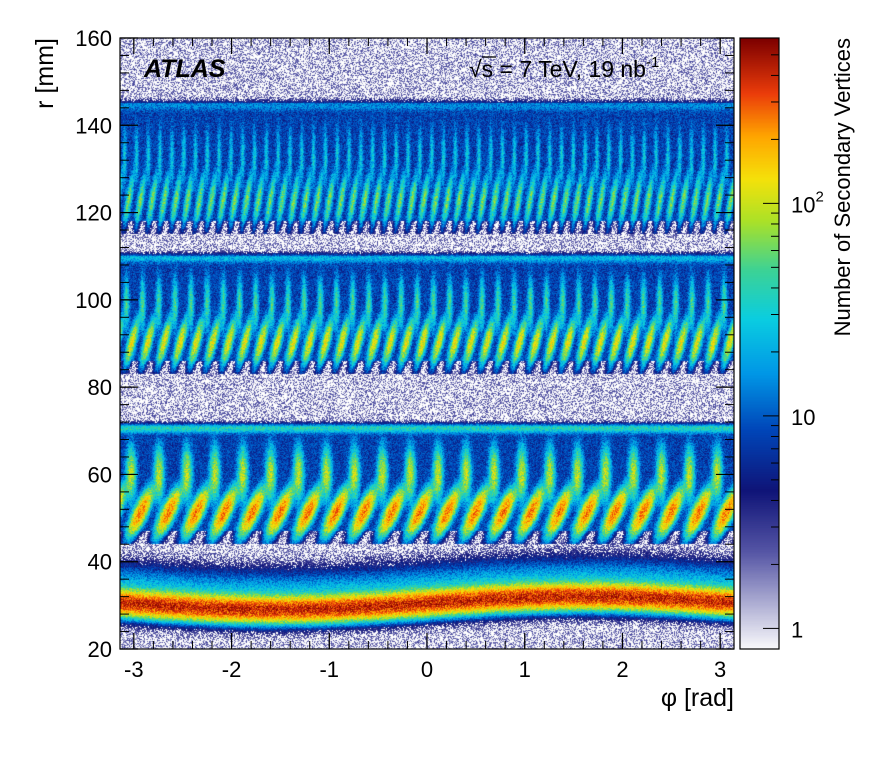 The width and height of the screenshot is (896, 772). What do you see at coordinates (100, 649) in the screenshot?
I see `y-tick-label: 20` at bounding box center [100, 649].